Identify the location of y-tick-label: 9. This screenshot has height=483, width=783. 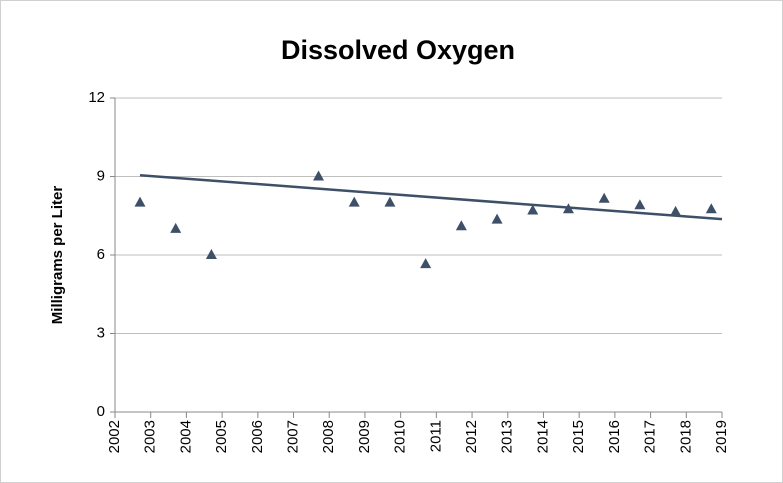
(101, 175).